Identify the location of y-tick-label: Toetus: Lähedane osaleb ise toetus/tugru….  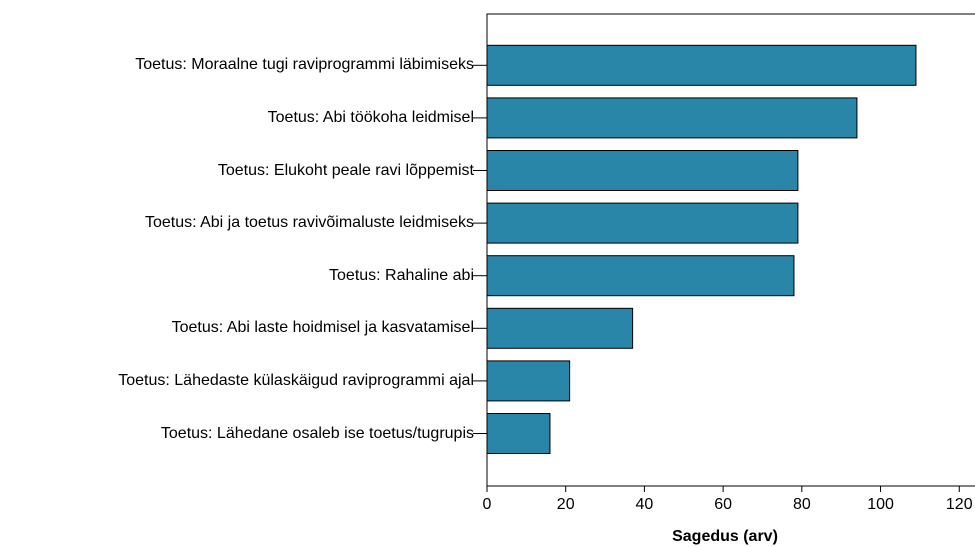
(317, 433).